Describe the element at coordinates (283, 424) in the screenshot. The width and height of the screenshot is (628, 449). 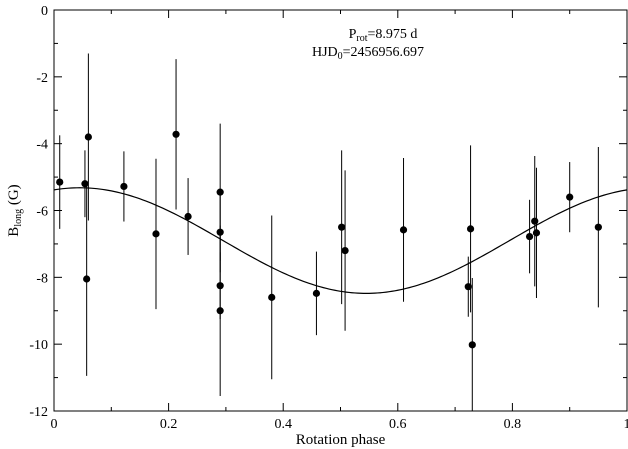
I see `x-tick-label: 0.4` at that location.